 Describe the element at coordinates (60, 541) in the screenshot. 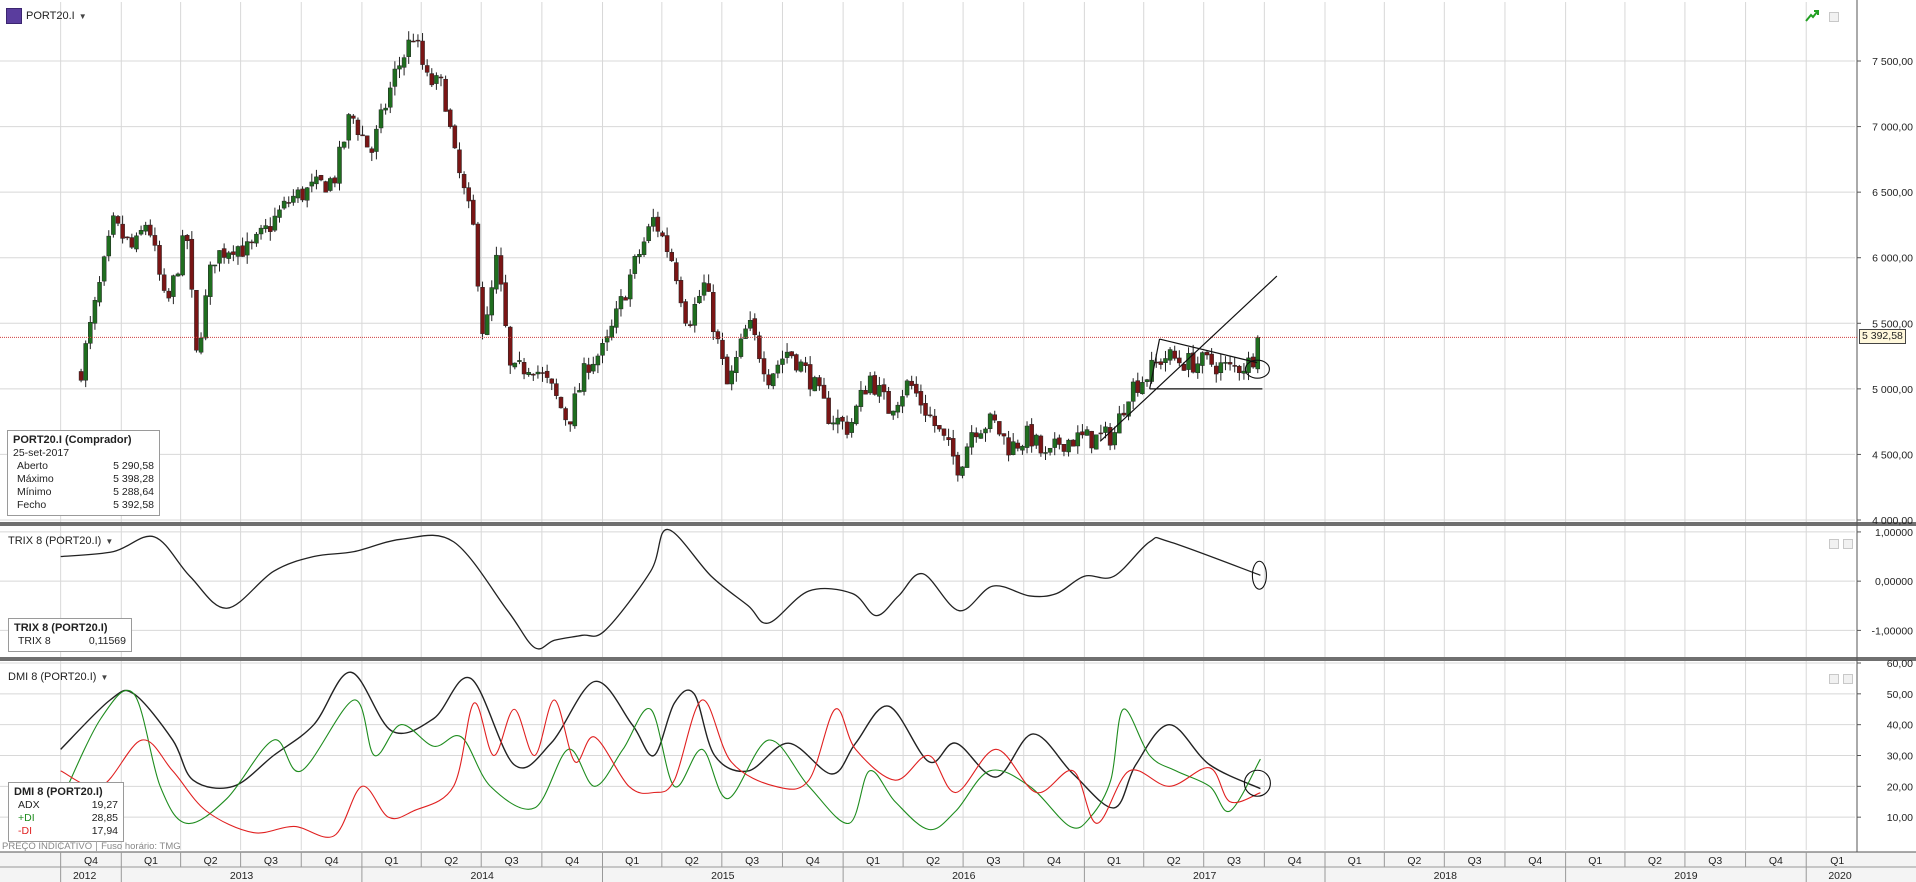

I see `trix-pane-selector: TRIX 8 (PORT20.I) ▼` at that location.